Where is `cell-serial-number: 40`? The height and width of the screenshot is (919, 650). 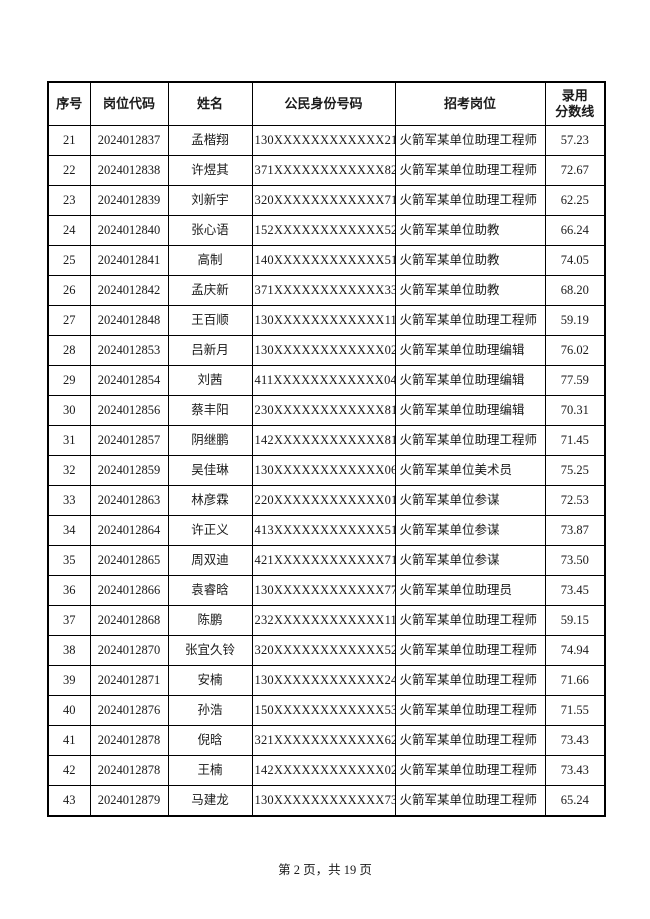
cell-serial-number: 40 is located at coordinates (69, 710).